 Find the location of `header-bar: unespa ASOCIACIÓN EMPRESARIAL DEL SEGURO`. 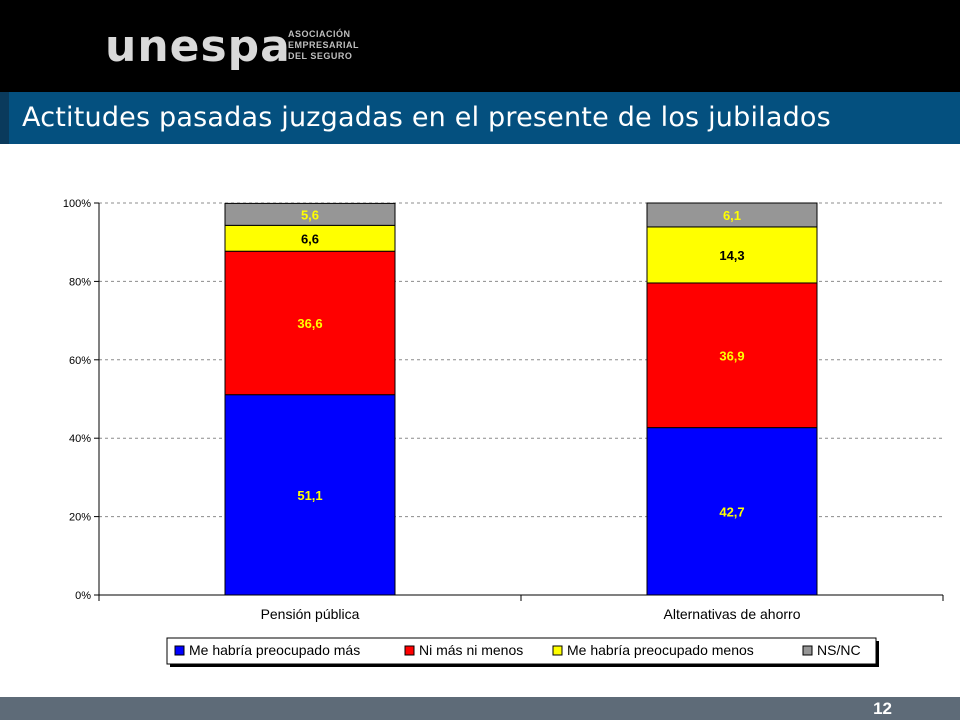

header-bar: unespa ASOCIACIÓN EMPRESARIAL DEL SEGURO is located at coordinates (480, 46).